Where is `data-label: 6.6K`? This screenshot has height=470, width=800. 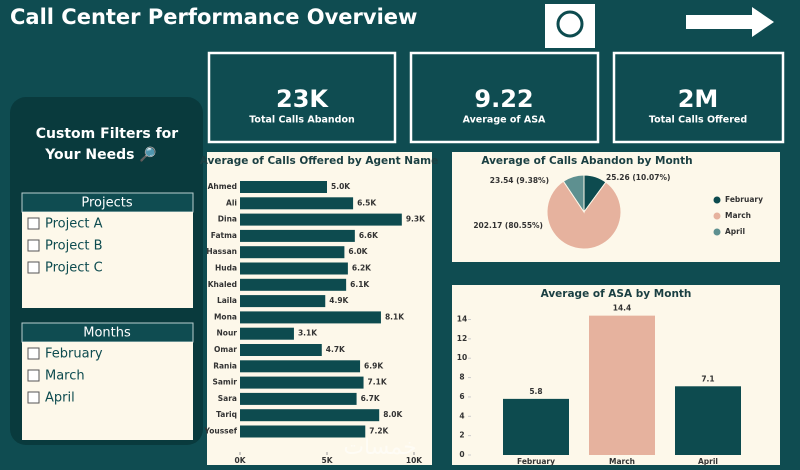 data-label: 6.6K is located at coordinates (369, 235).